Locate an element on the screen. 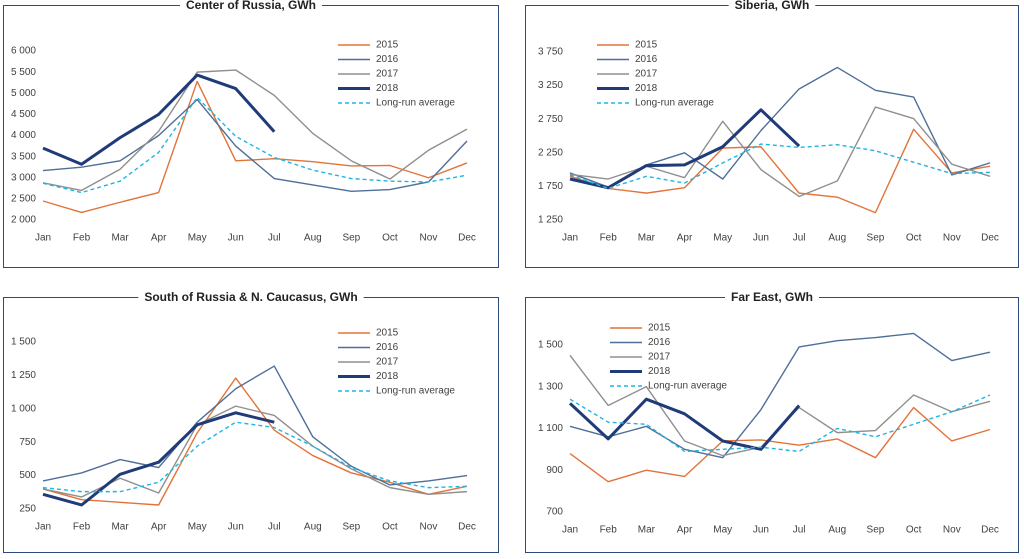 The width and height of the screenshot is (1024, 559). chart-title: Far East, GWh is located at coordinates (772, 297).